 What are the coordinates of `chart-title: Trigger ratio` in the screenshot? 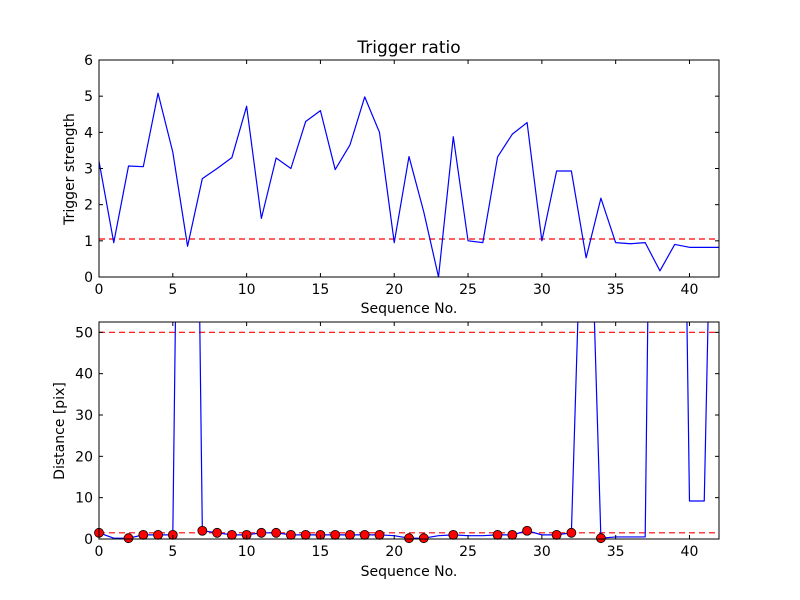 It's located at (408, 48).